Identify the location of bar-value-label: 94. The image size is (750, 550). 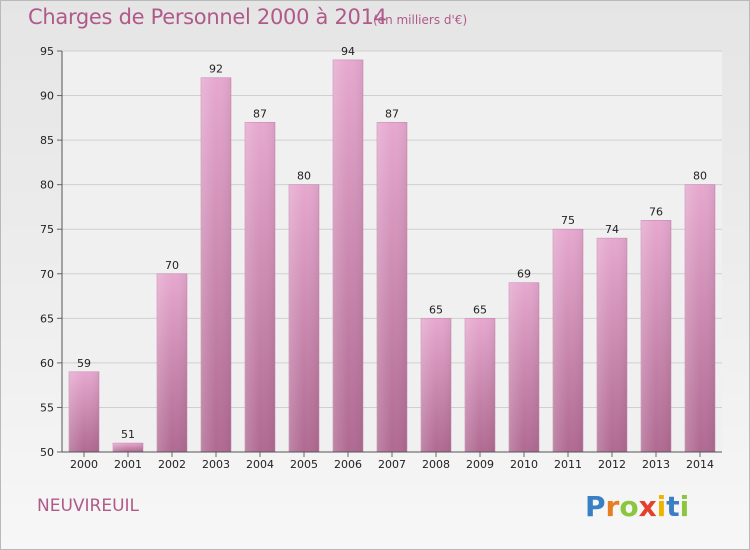
(348, 51).